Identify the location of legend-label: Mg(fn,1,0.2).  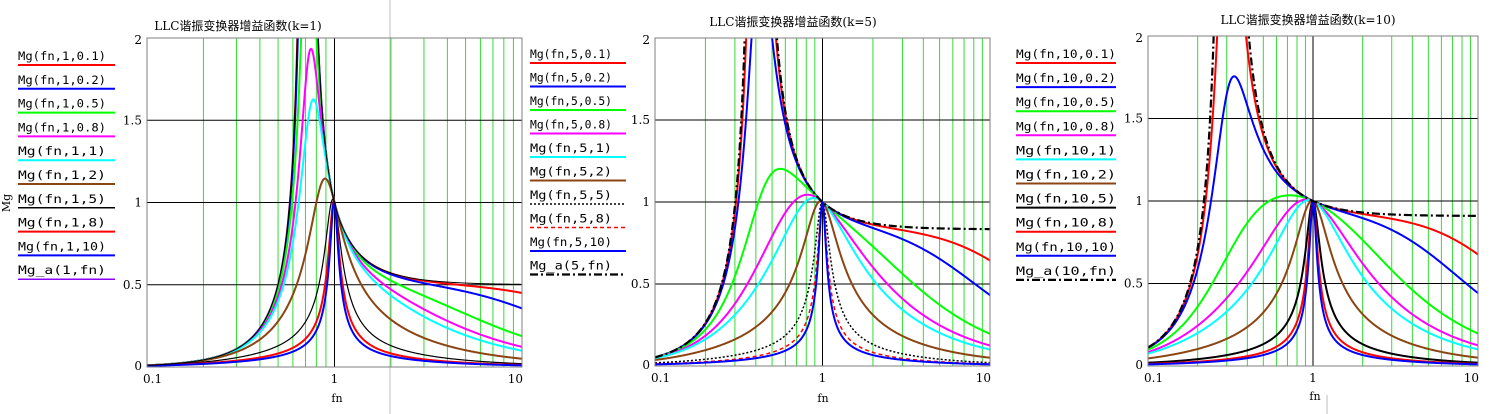
(62, 80).